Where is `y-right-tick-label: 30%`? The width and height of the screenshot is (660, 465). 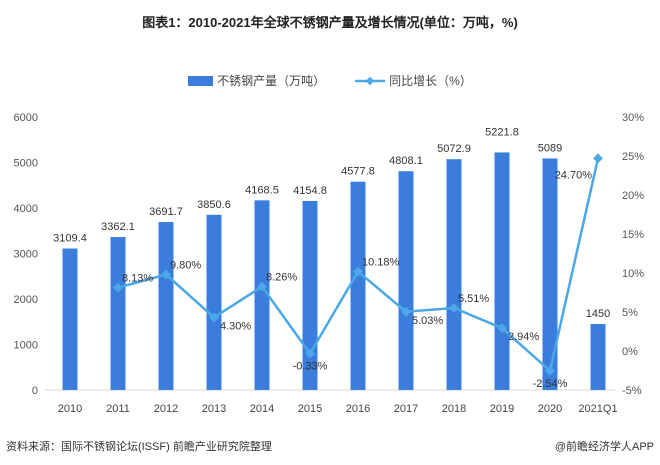 y-right-tick-label: 30% is located at coordinates (633, 118).